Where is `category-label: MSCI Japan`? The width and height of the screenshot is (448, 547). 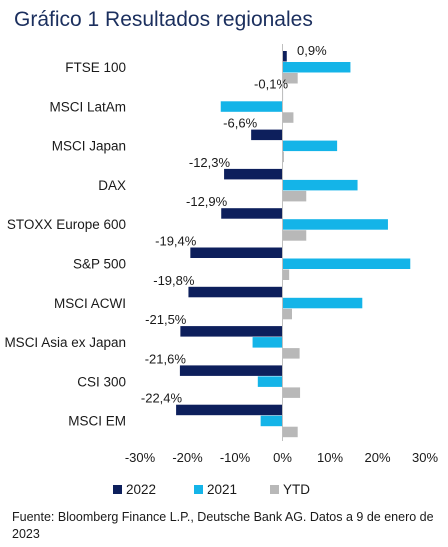
category-label: MSCI Japan is located at coordinates (89, 146).